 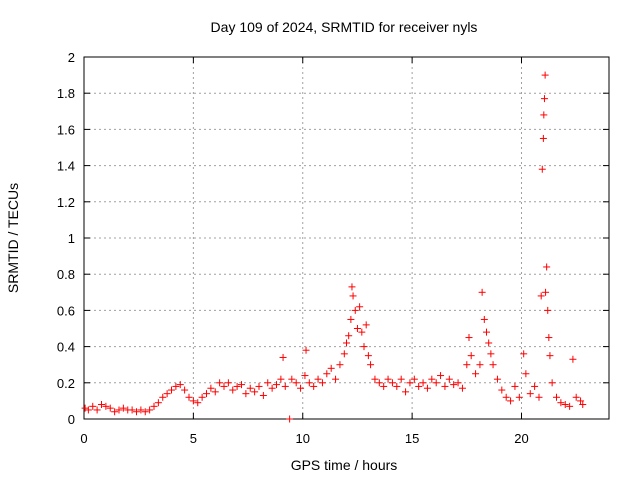 I want to click on x-axis-label: GPS time / hours, so click(x=344, y=465).